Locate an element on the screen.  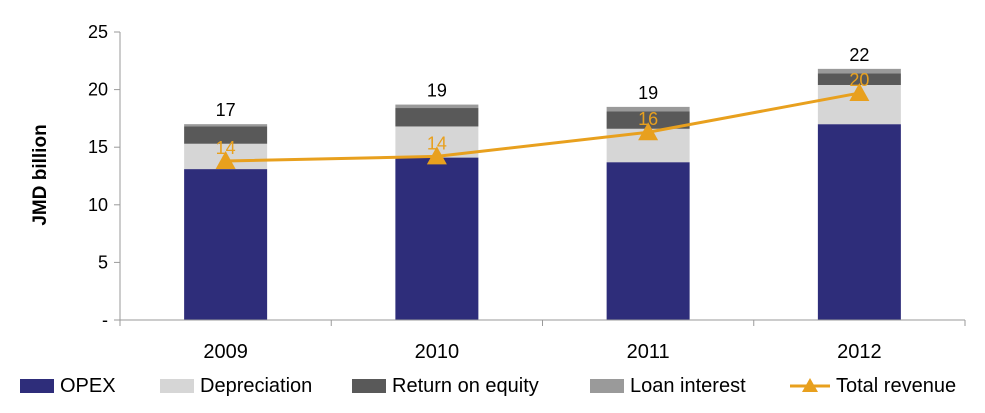
y-tick-label: 10 is located at coordinates (98, 205).